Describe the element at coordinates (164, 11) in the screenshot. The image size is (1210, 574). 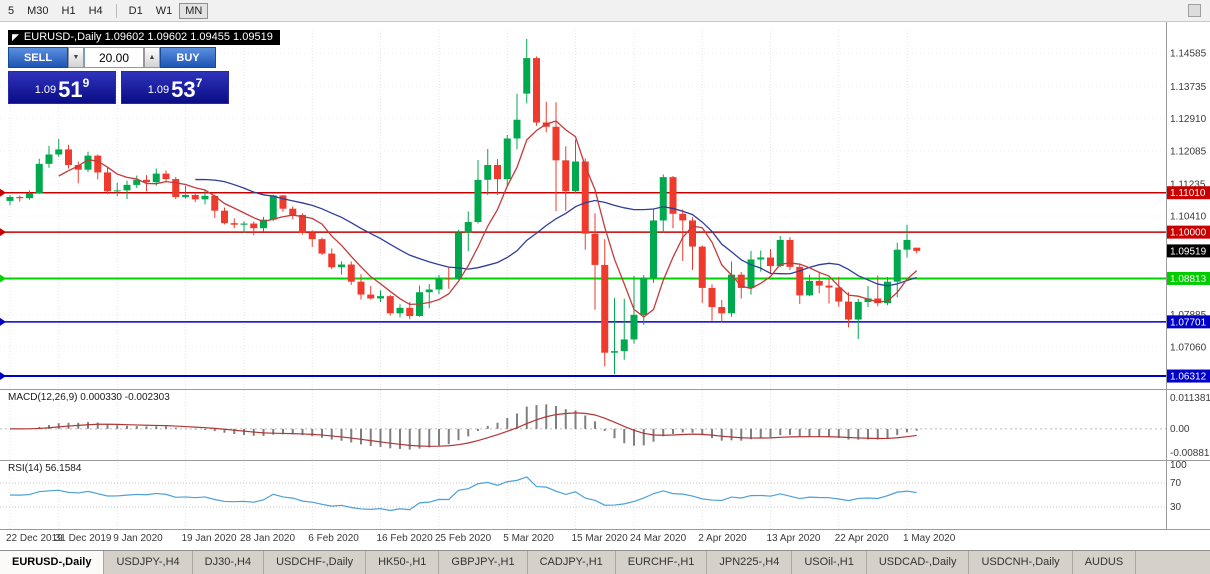
I see `timeframe-button-W1: W1` at that location.